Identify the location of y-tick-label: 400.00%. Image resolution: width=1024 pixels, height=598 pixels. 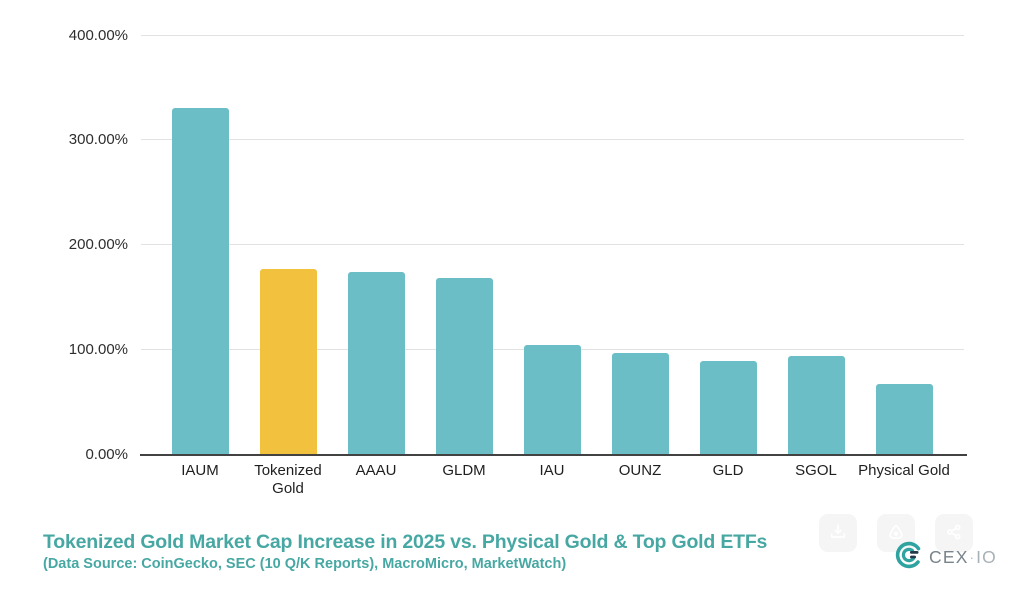
(98, 35).